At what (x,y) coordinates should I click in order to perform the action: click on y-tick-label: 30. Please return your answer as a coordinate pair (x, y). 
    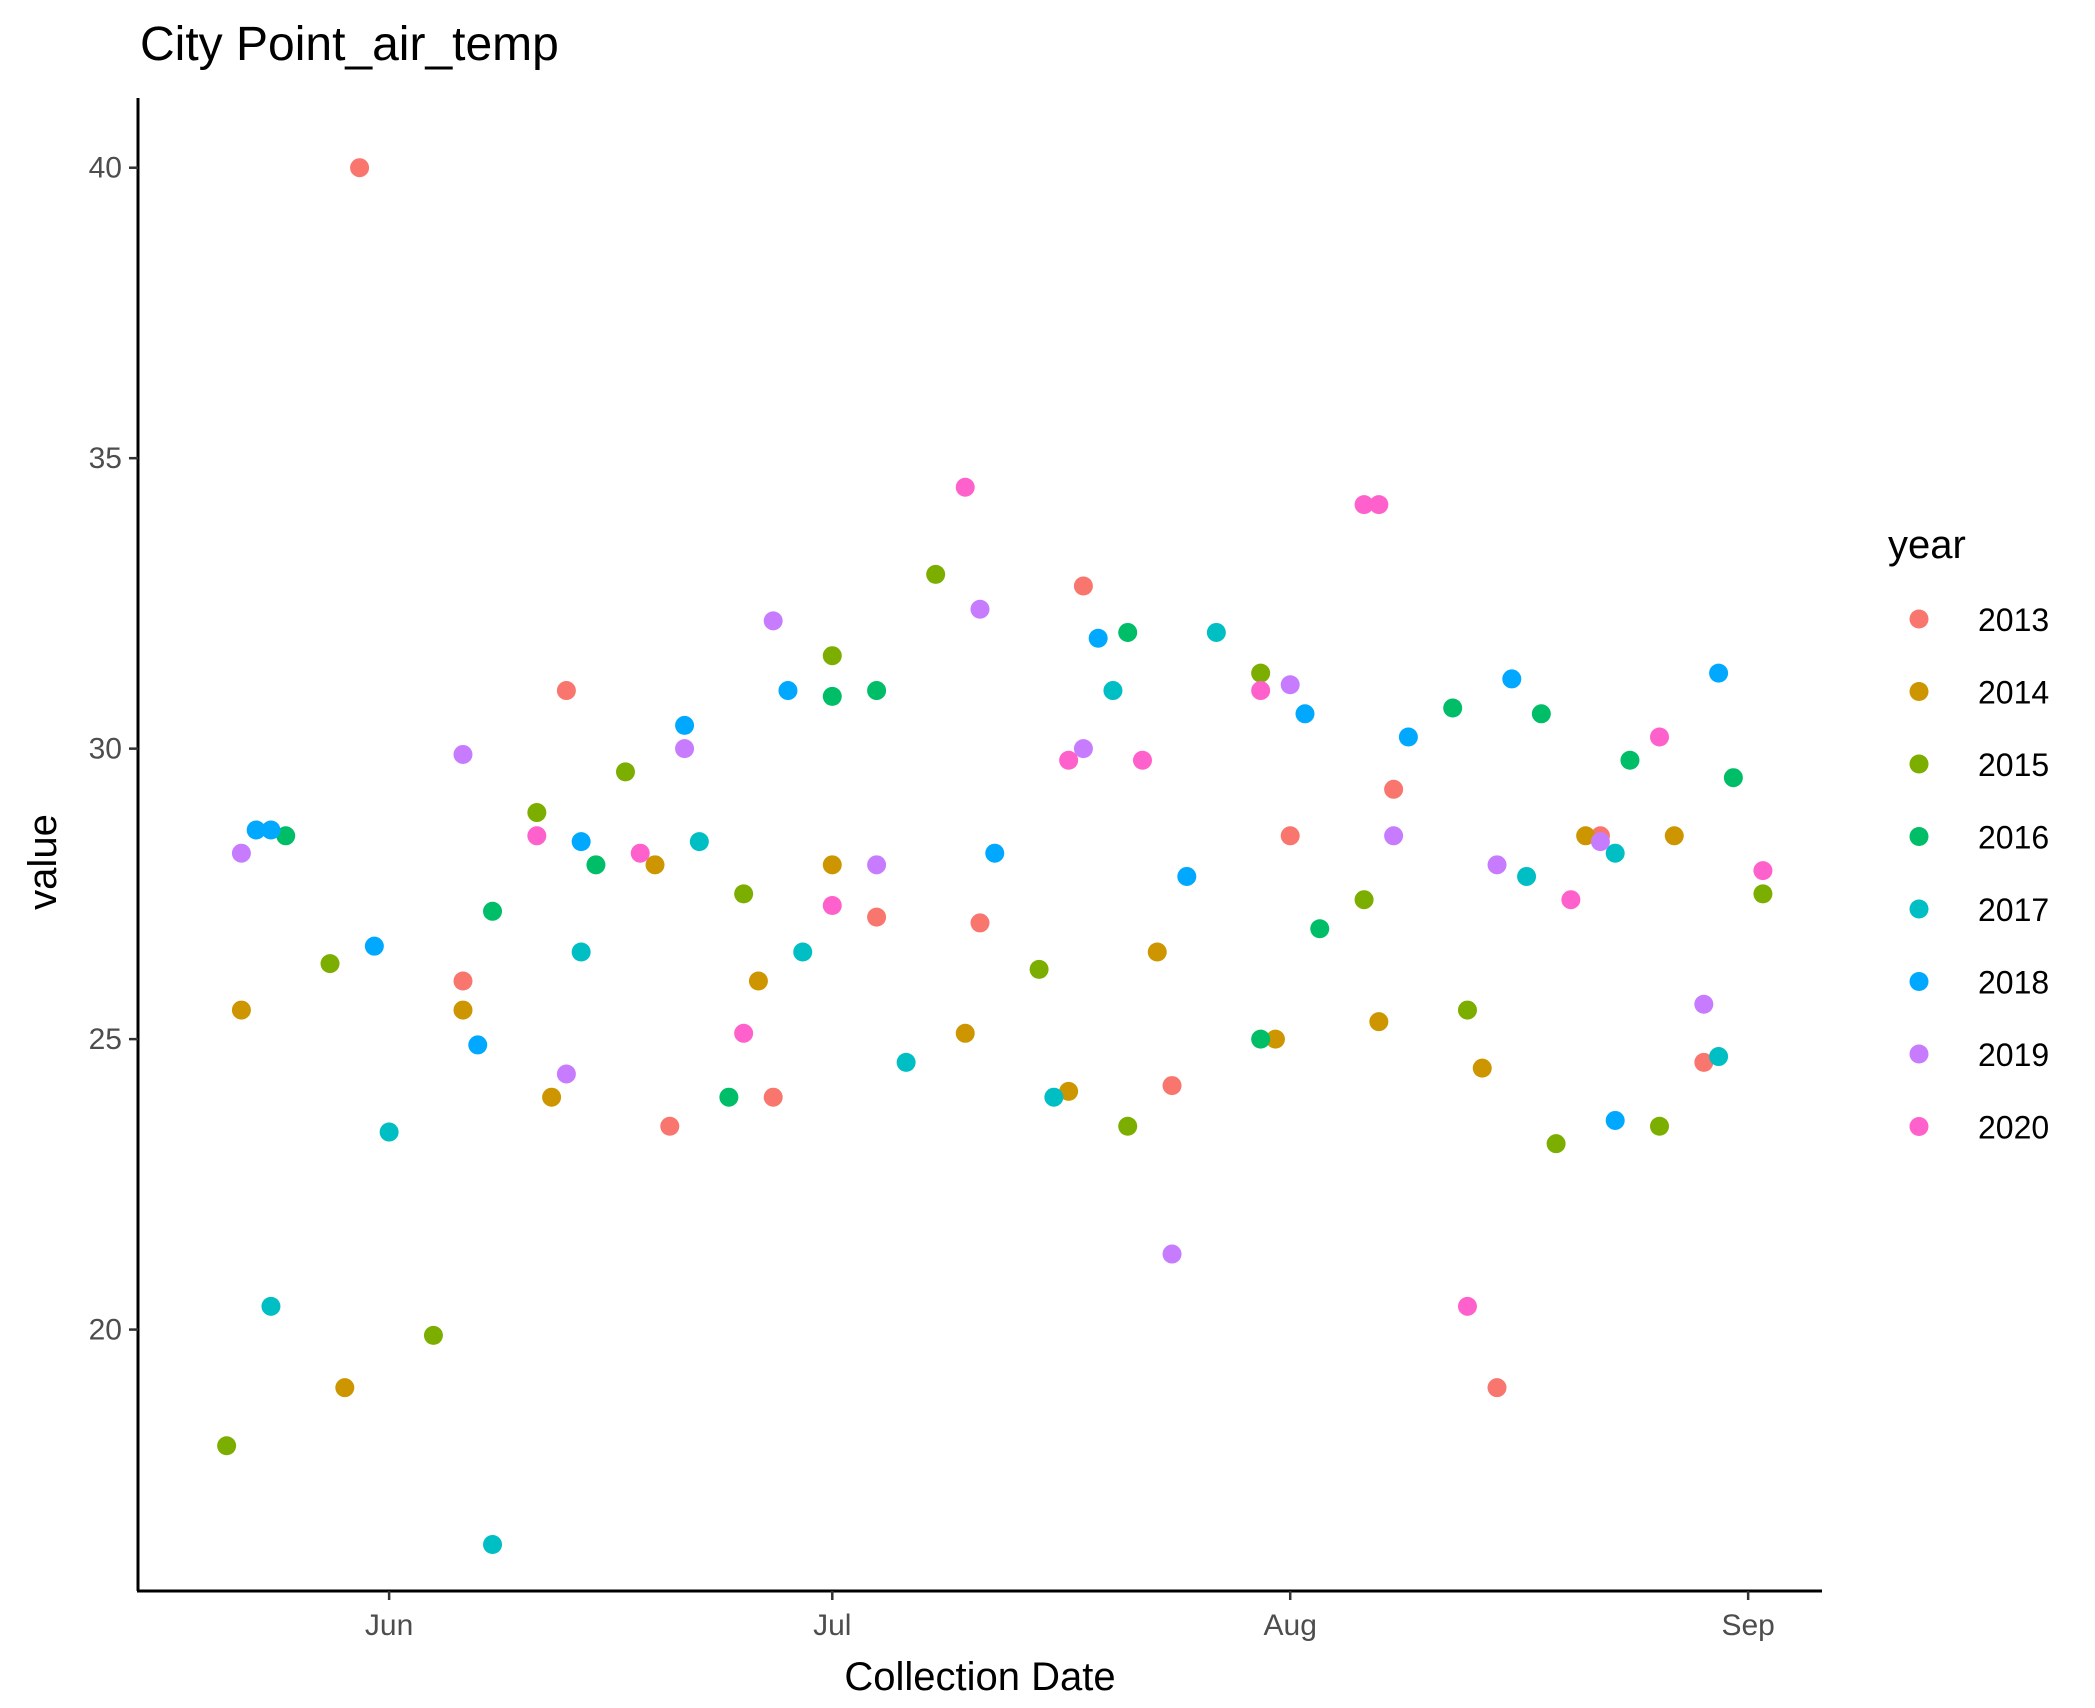
    Looking at the image, I should click on (105, 749).